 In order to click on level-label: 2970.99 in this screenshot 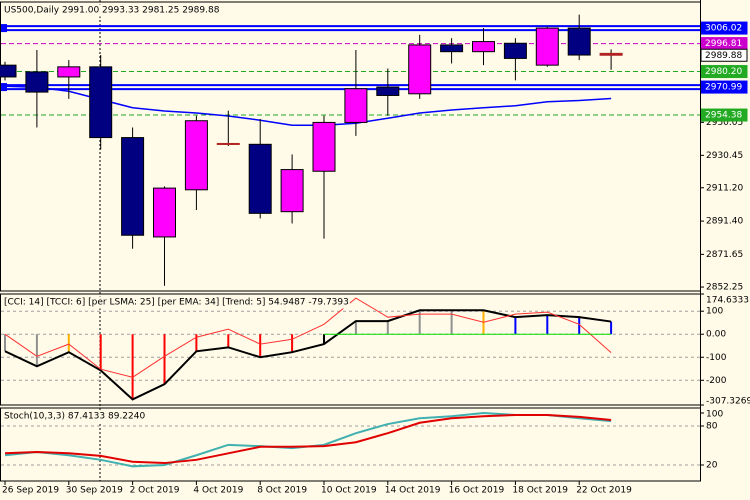, I will do `click(723, 88)`.